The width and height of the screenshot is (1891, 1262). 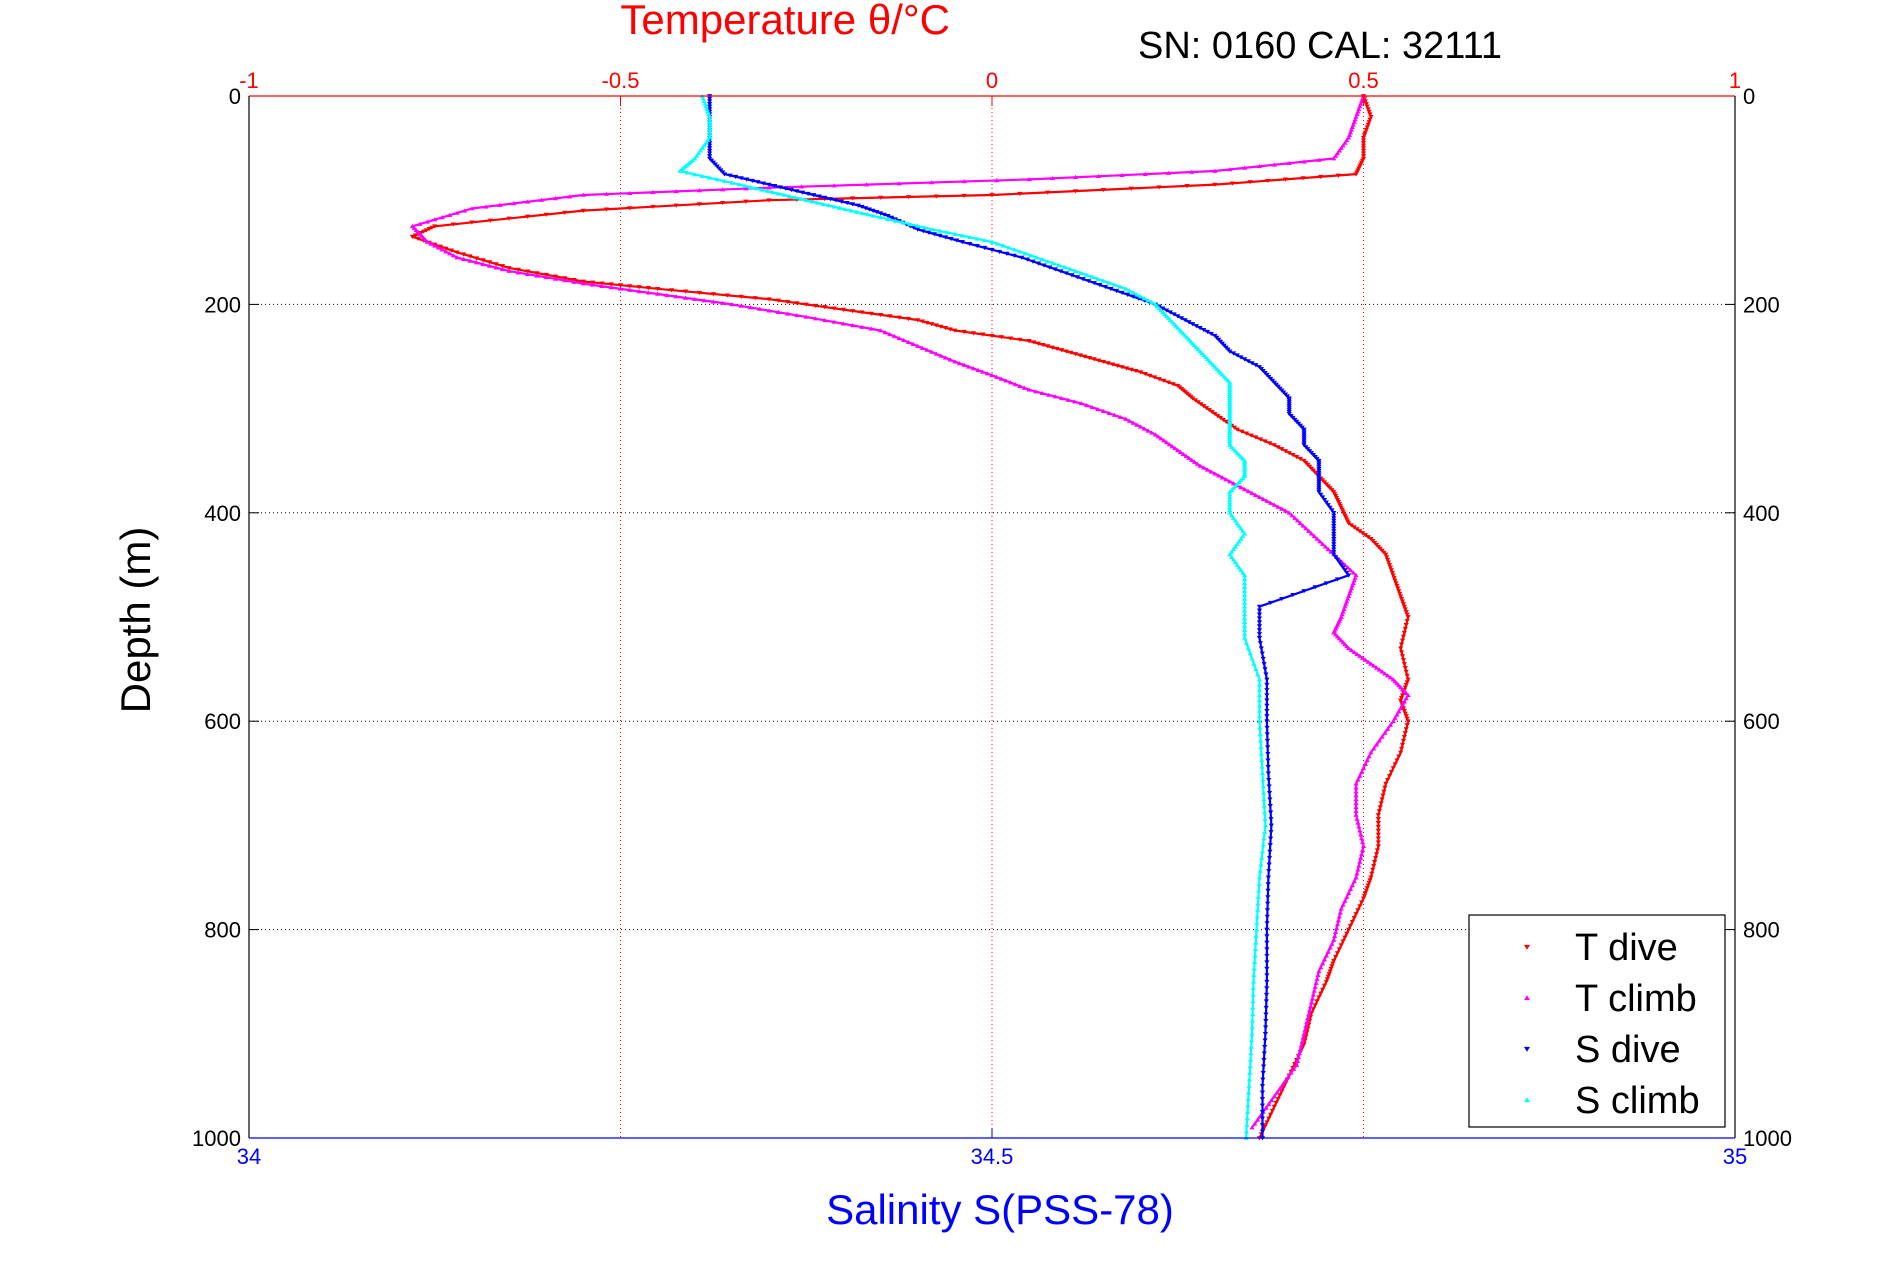 What do you see at coordinates (249, 80) in the screenshot?
I see `top-tick-label: -1` at bounding box center [249, 80].